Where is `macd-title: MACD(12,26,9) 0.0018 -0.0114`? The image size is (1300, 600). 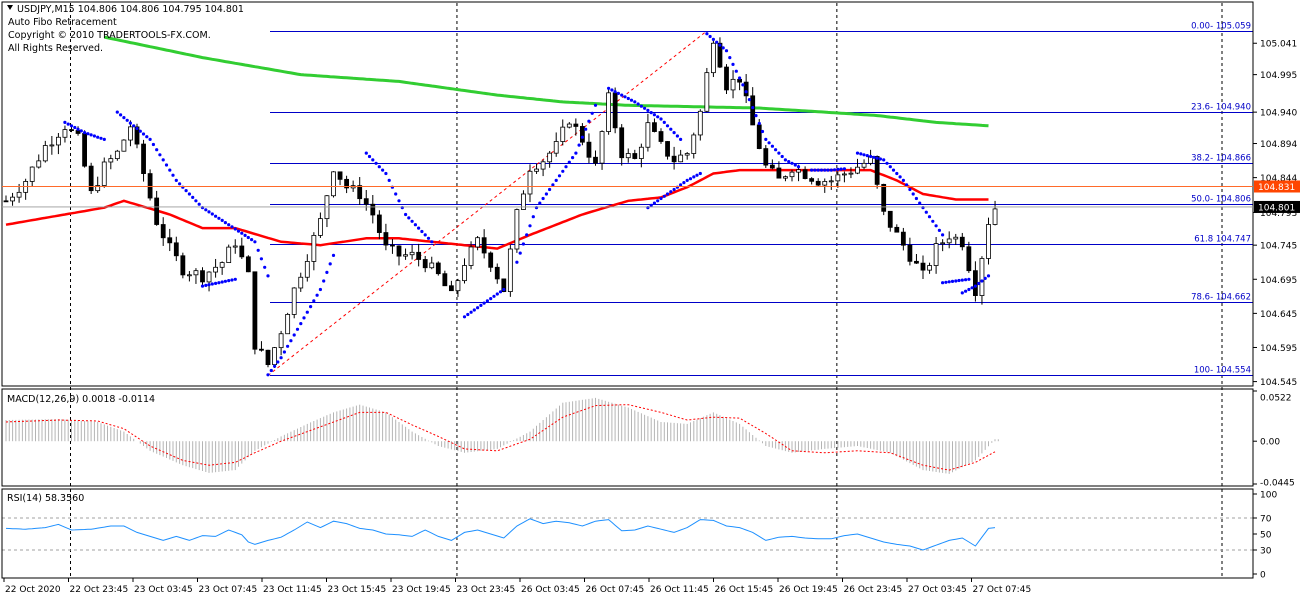
macd-title: MACD(12,26,9) 0.0018 -0.0114 is located at coordinates (81, 399).